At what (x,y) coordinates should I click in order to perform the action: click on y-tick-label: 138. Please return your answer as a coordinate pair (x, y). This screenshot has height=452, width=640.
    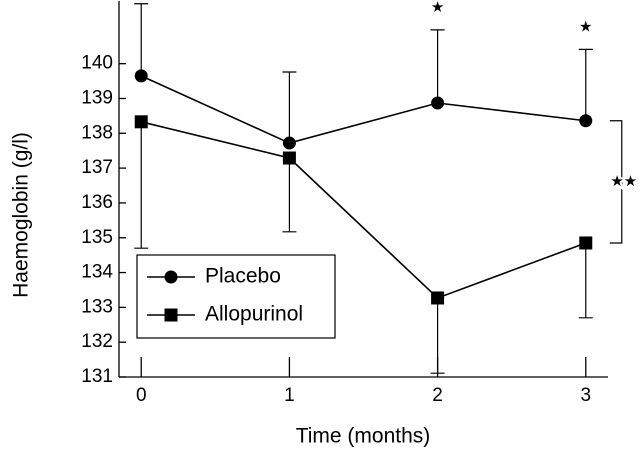
    Looking at the image, I should click on (97, 132).